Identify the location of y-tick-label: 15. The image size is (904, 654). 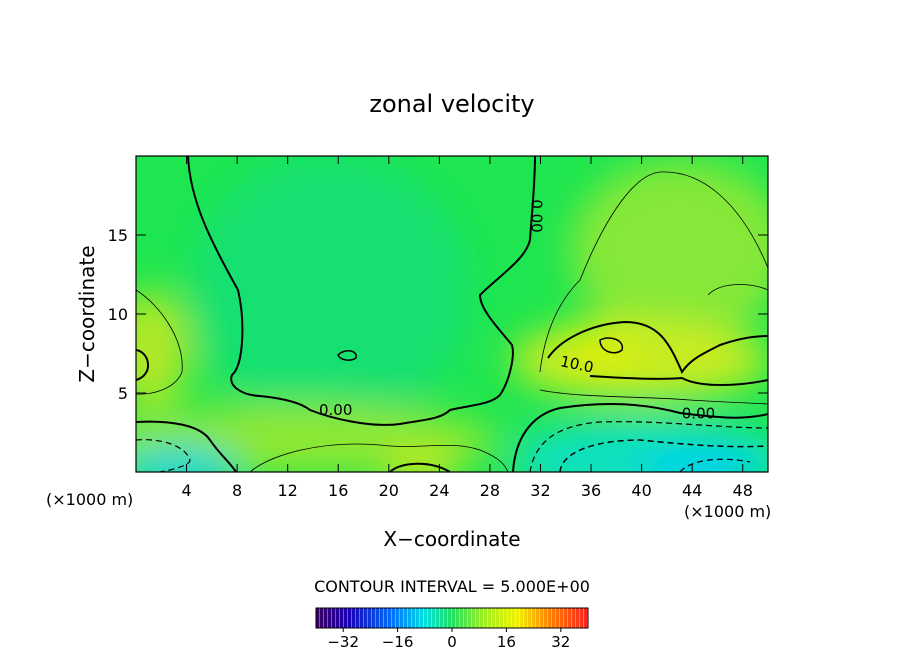
(118, 235).